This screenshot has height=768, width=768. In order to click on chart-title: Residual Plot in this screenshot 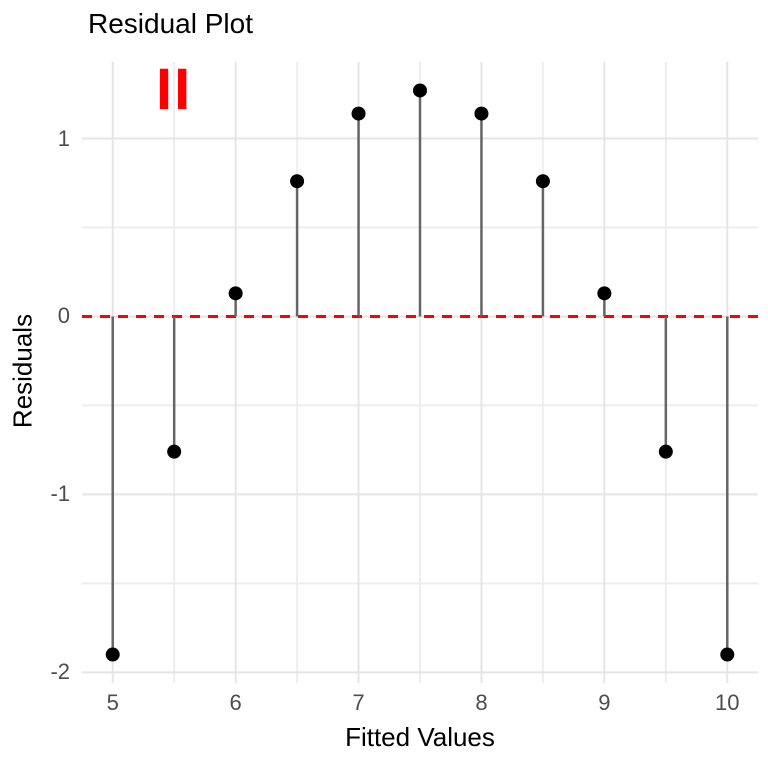, I will do `click(170, 23)`.